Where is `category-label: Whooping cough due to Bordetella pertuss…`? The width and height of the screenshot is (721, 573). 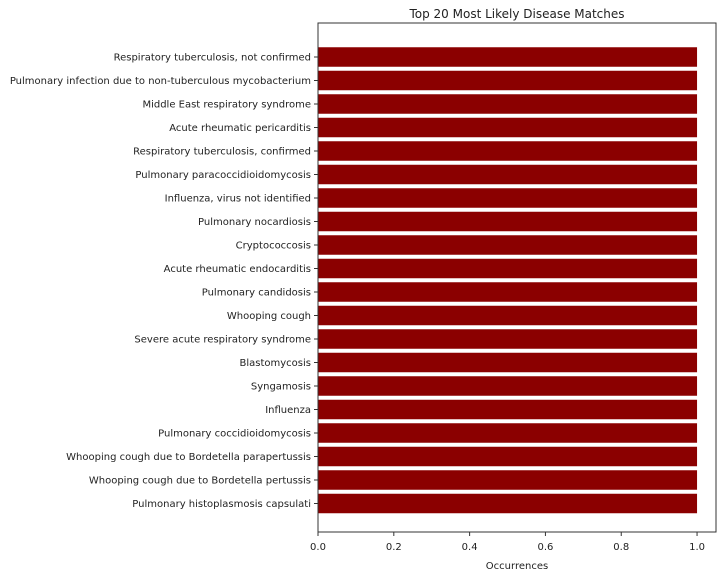
category-label: Whooping cough due to Bordetella pertuss… is located at coordinates (200, 481).